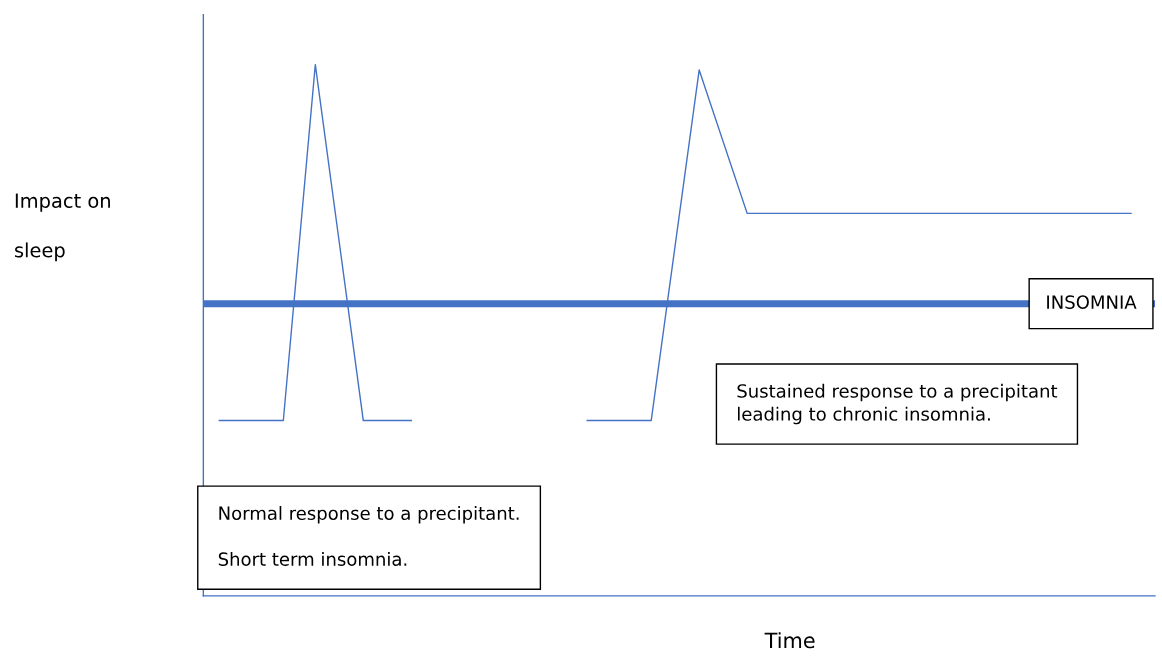 The width and height of the screenshot is (1162, 668). Describe the element at coordinates (897, 404) in the screenshot. I see `annotation: Sustained response to a precipitant leading to chronic insomnia.` at that location.